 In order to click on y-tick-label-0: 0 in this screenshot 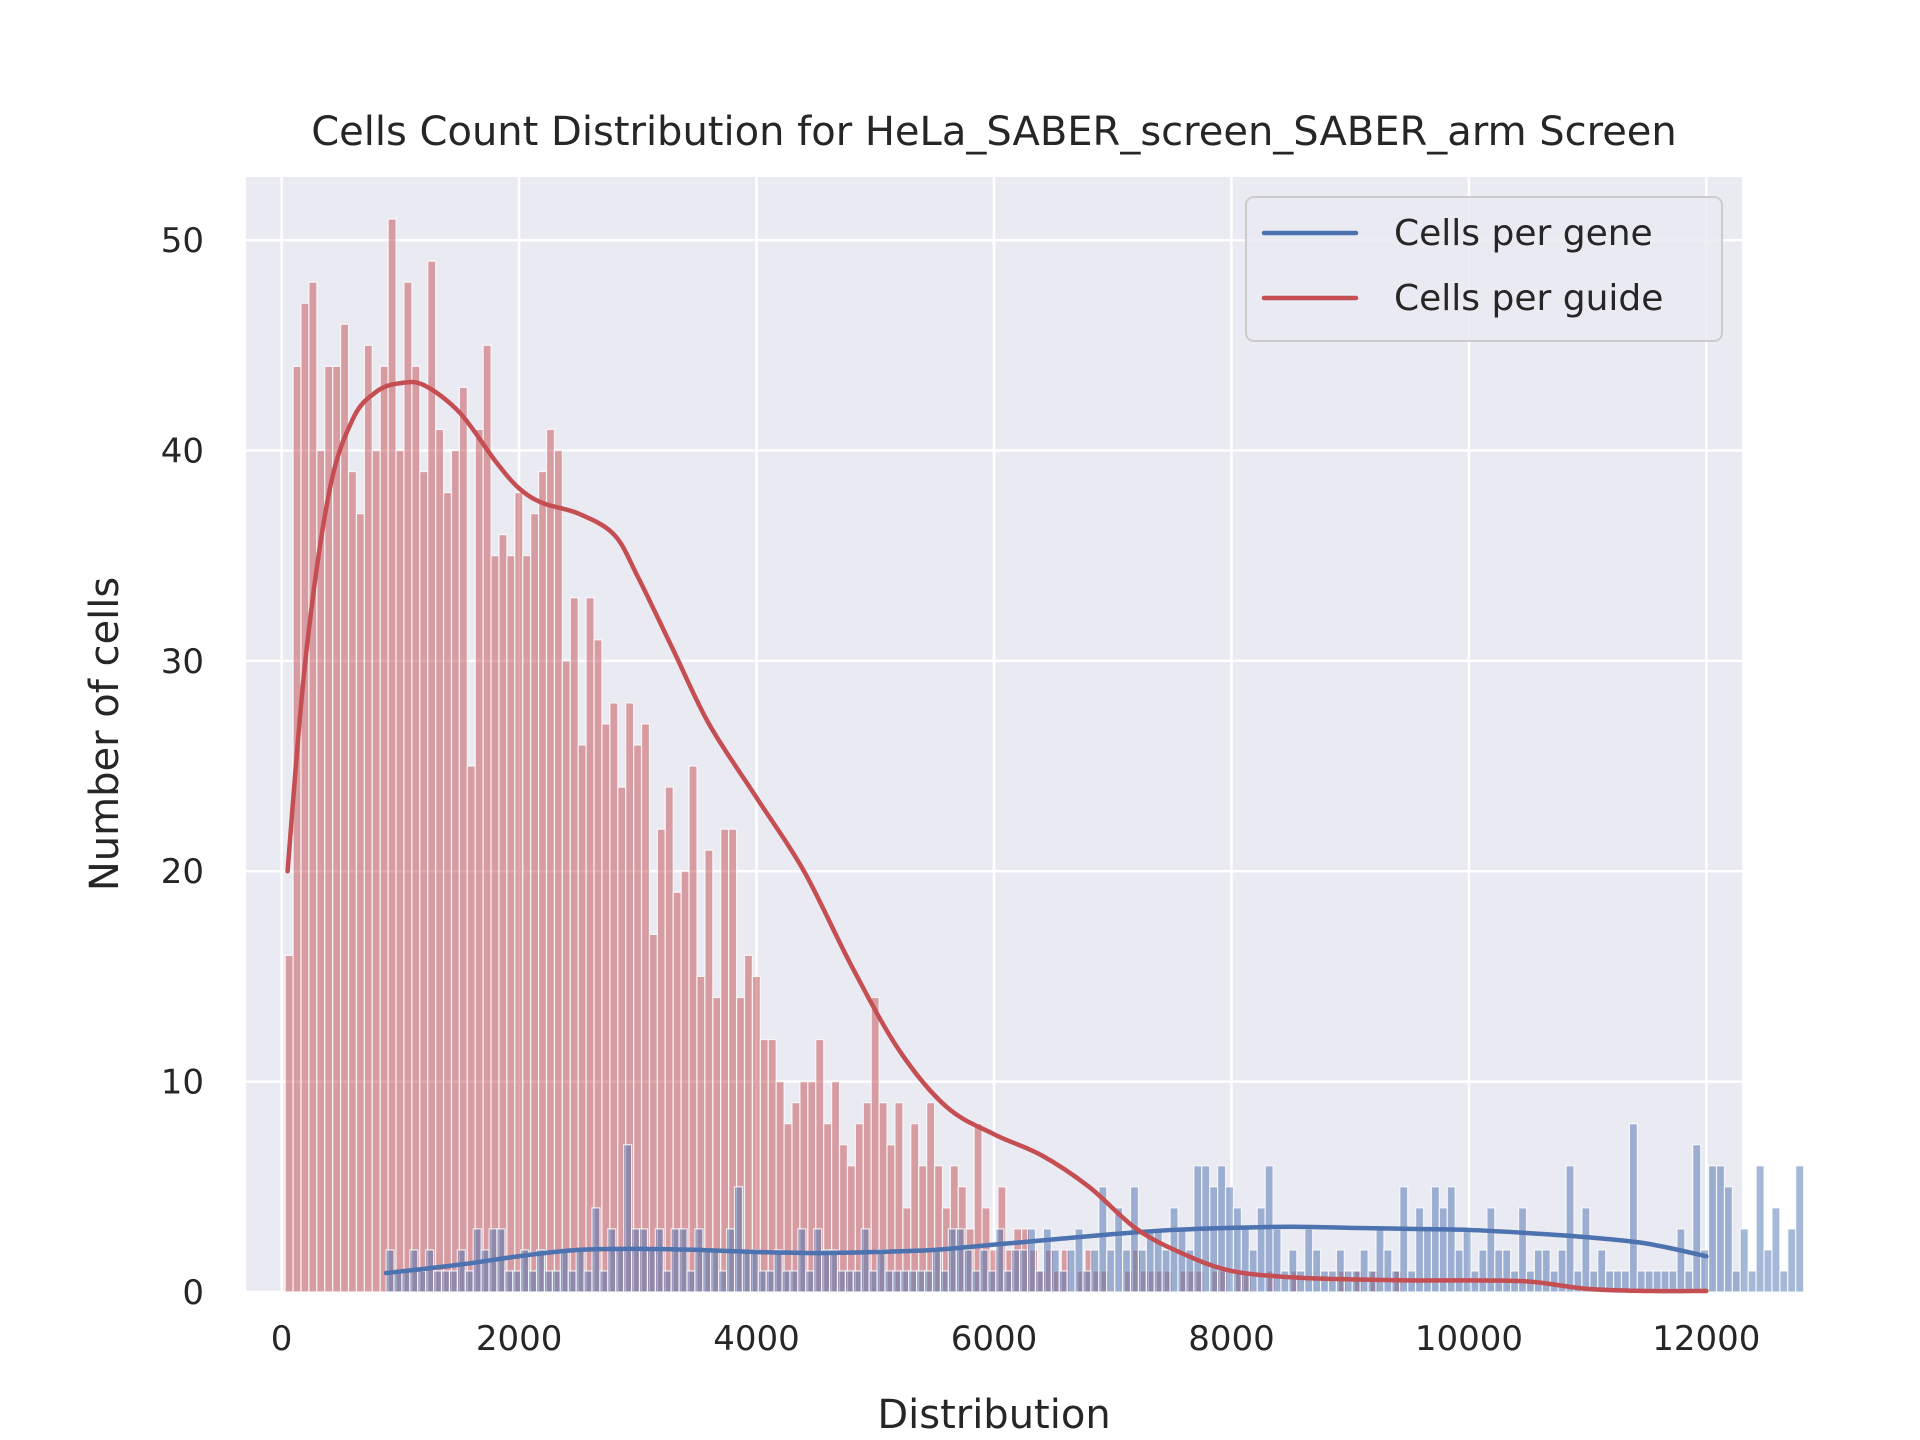, I will do `click(193, 1293)`.